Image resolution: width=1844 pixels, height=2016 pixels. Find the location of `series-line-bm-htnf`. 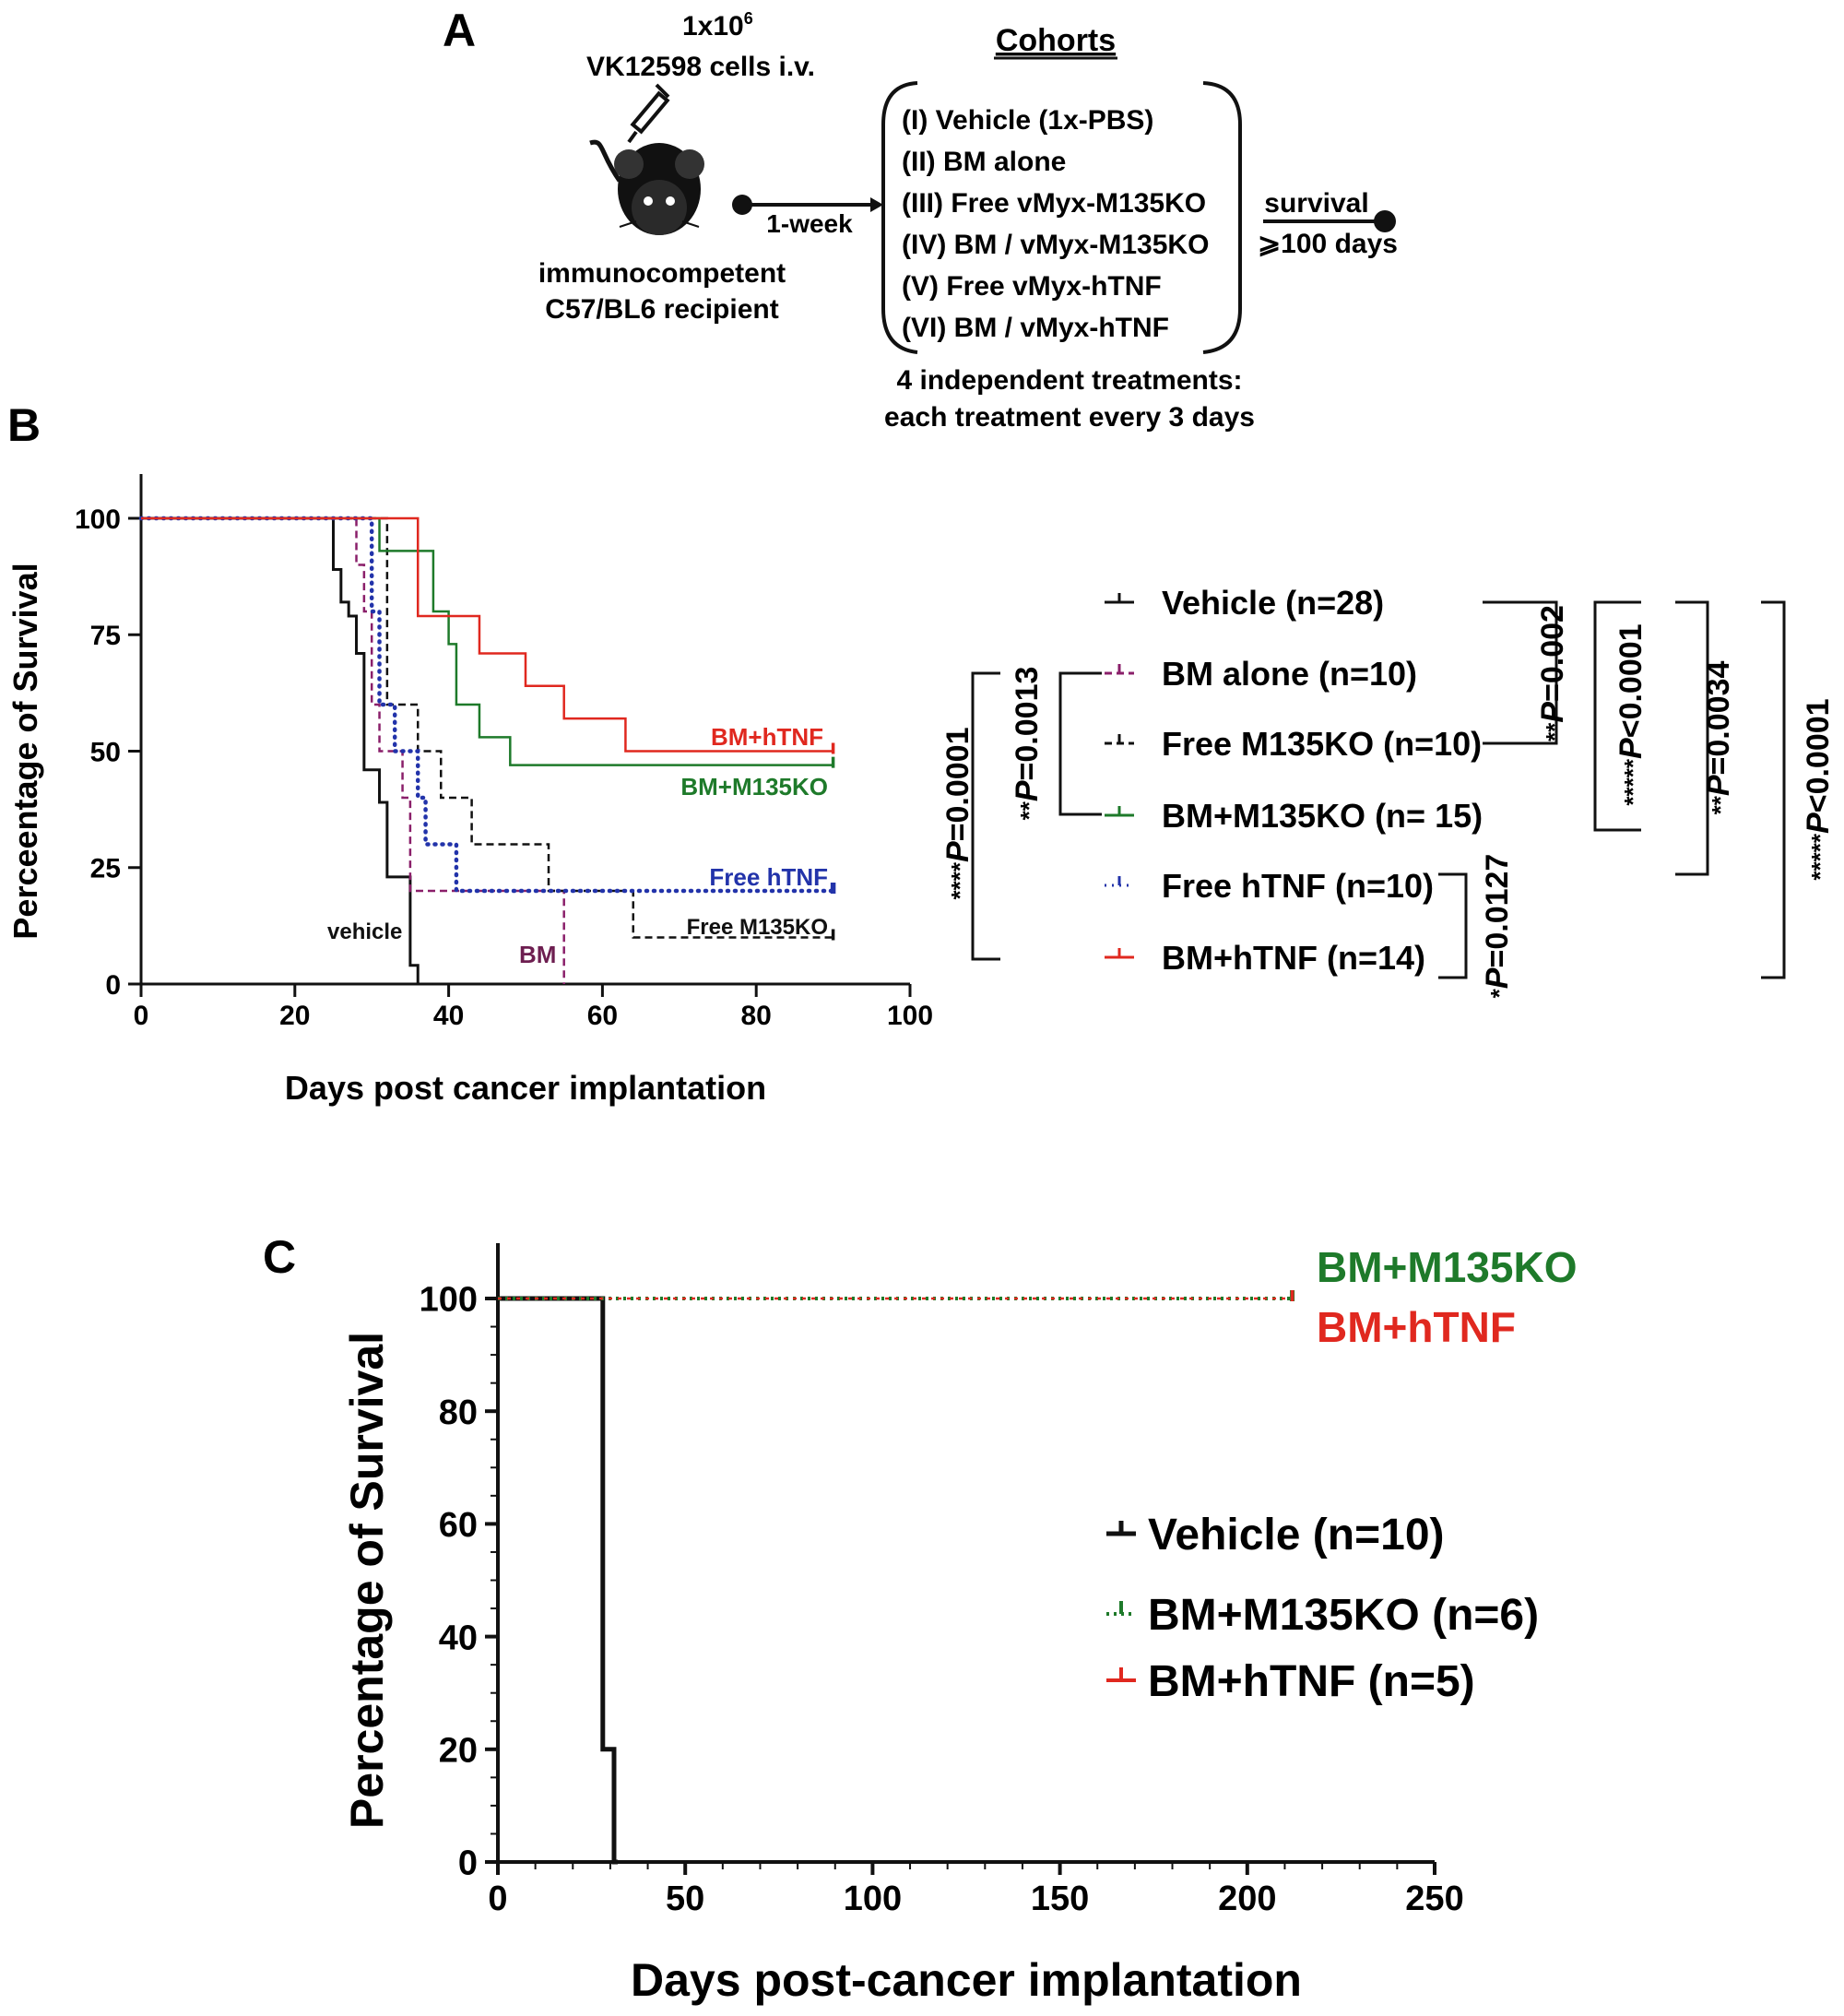

series-line-bm-htnf is located at coordinates (487, 634).